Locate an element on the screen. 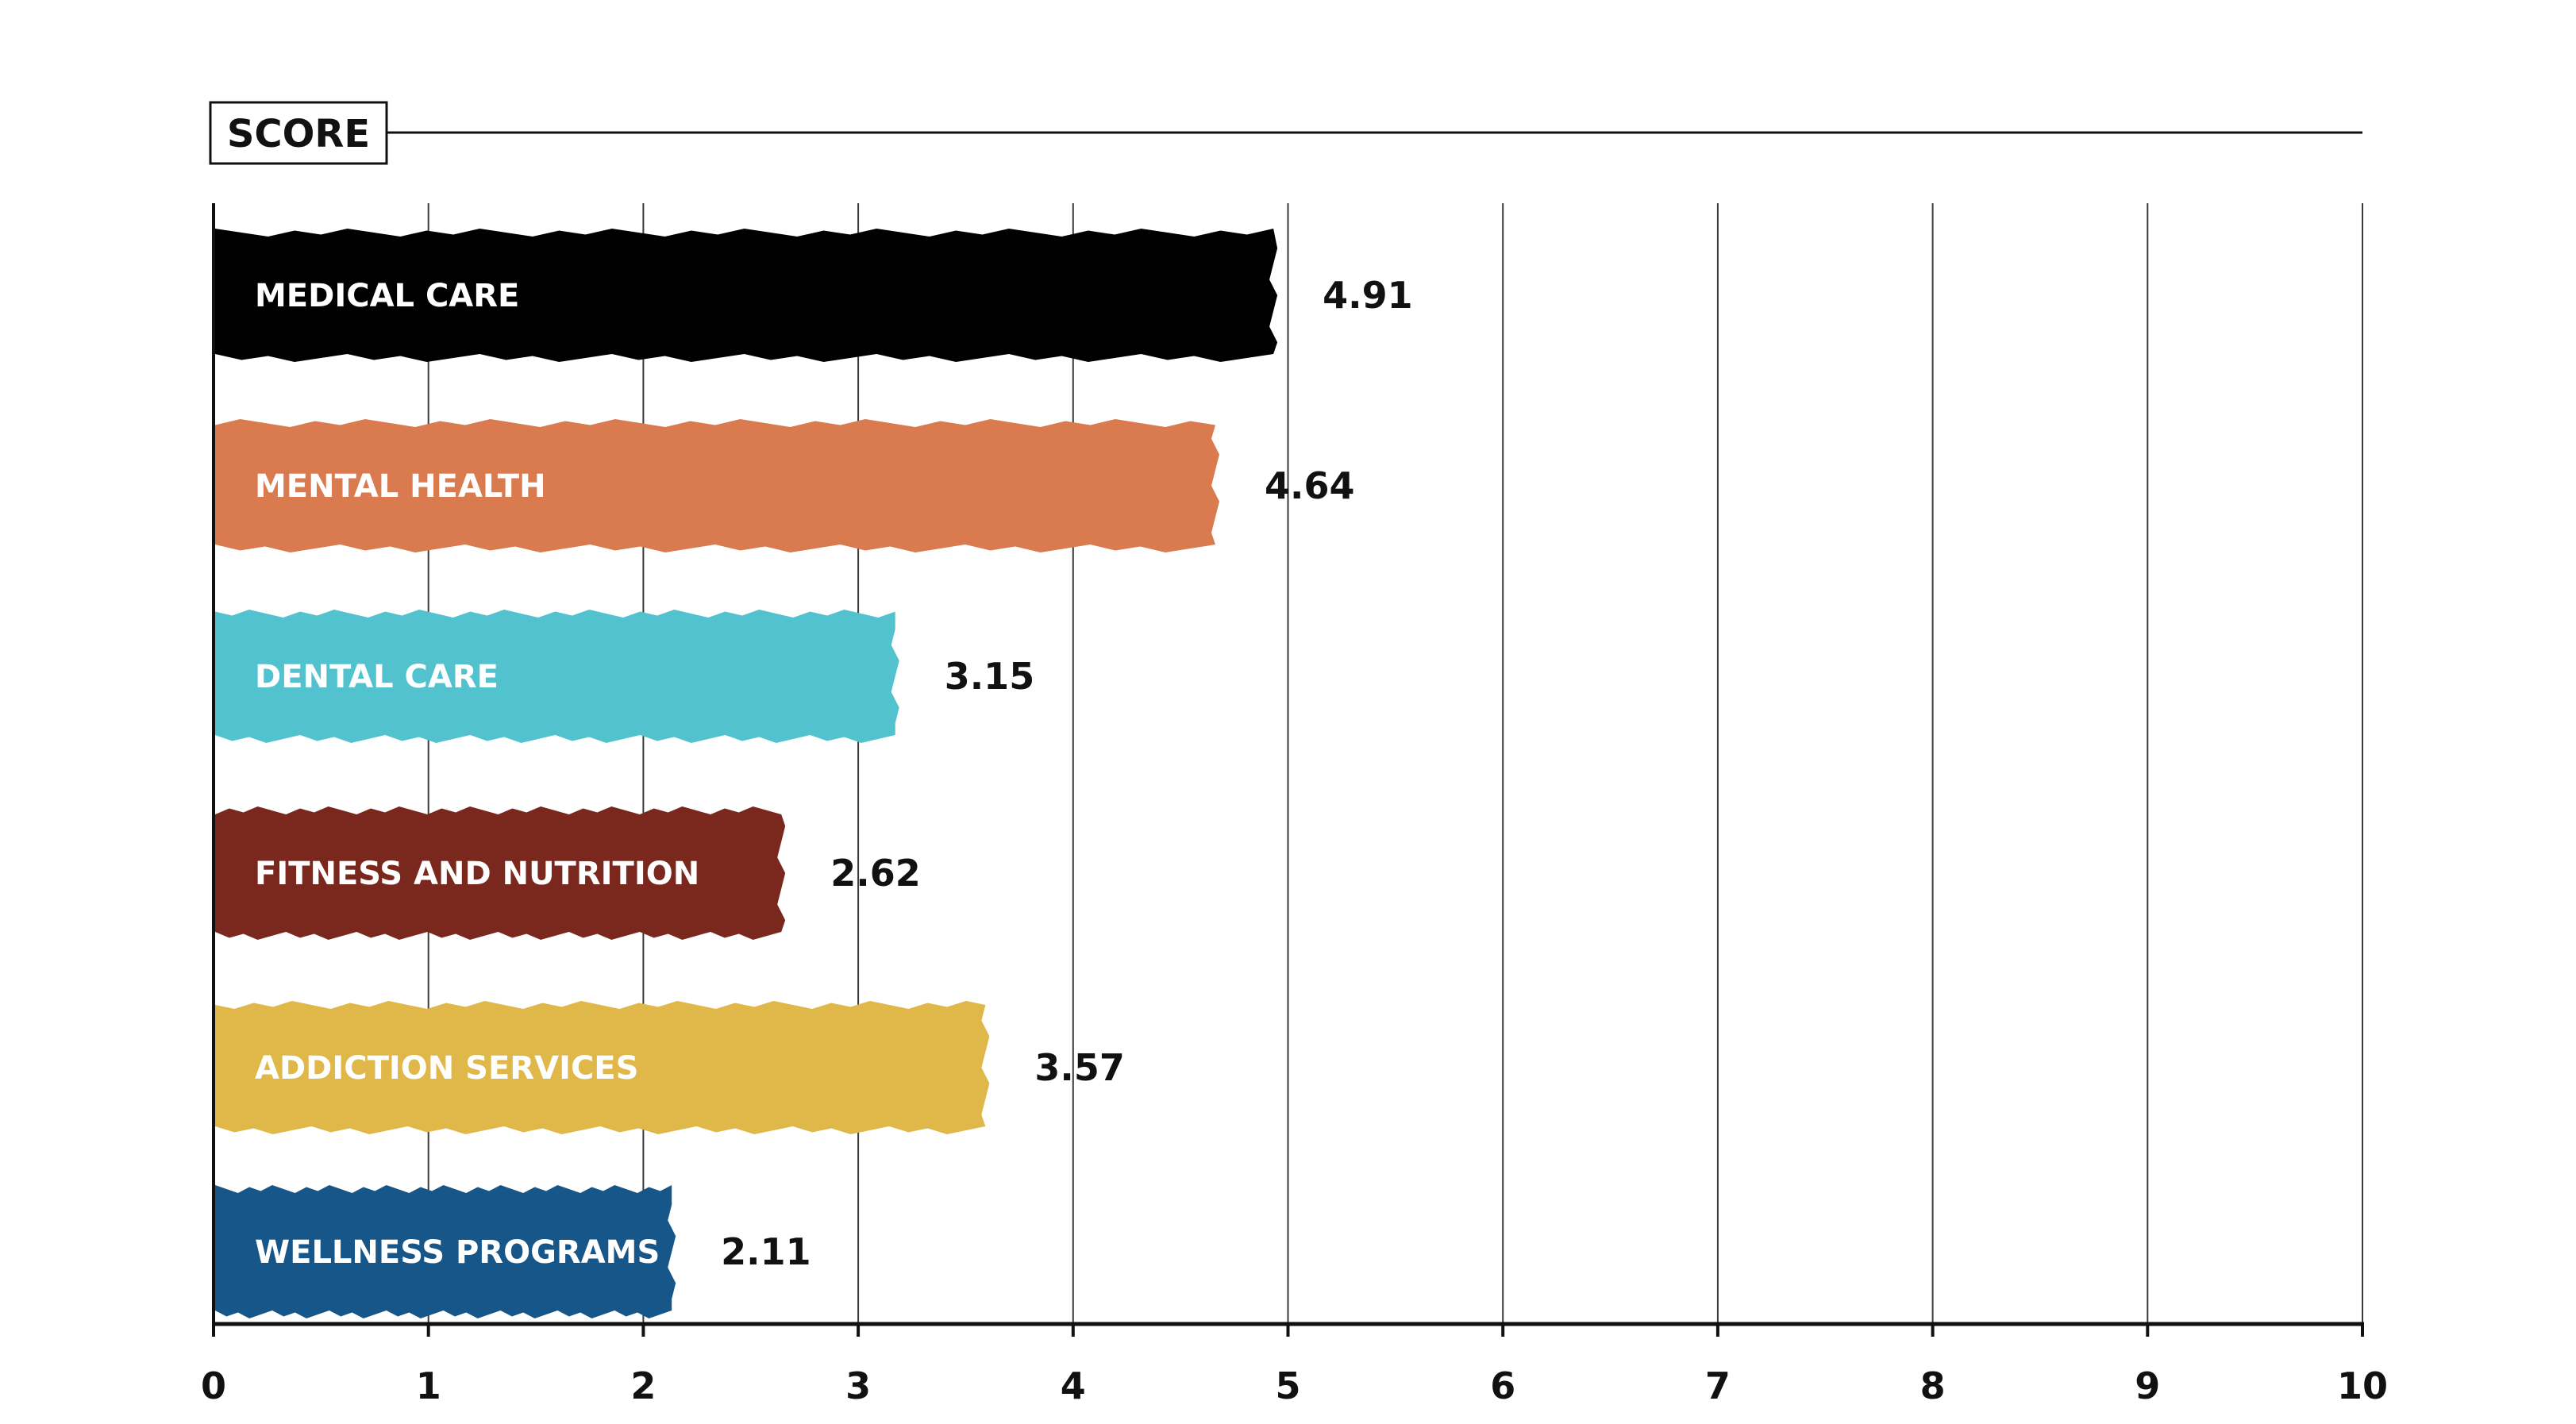 The image size is (2576, 1424). value-label-dental-care: 3.15 is located at coordinates (990, 676).